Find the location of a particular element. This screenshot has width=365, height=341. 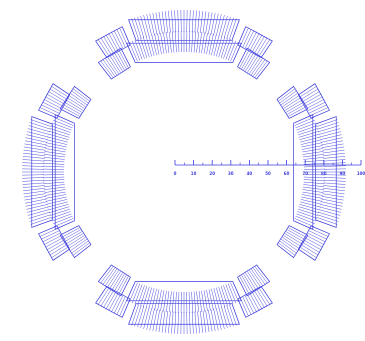

scale-tick-label: 90 is located at coordinates (343, 173).